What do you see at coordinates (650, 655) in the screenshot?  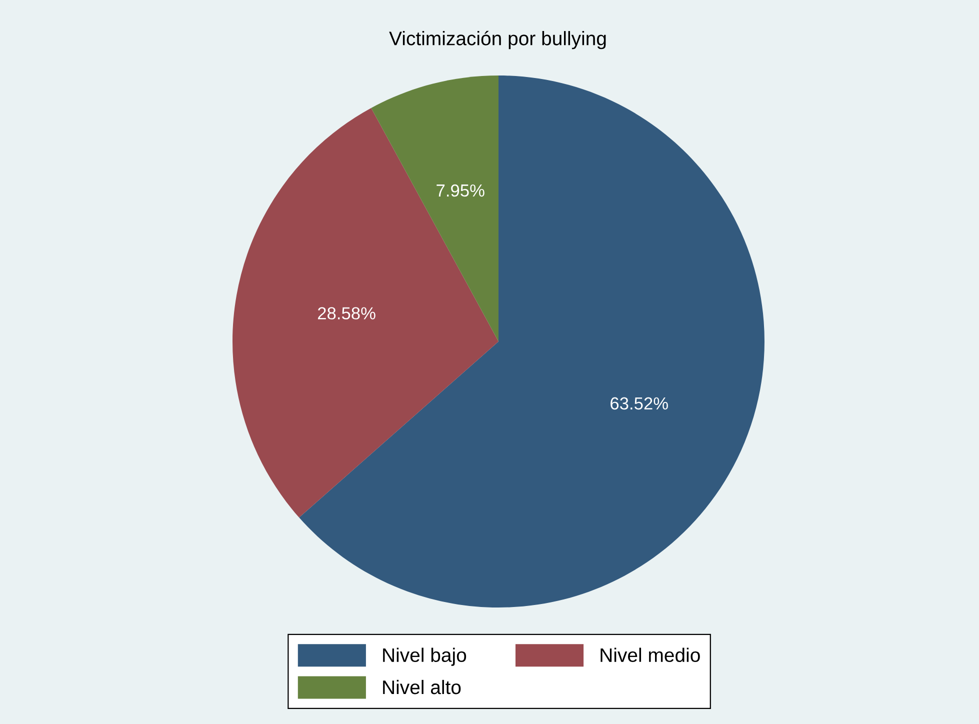 I see `legend-label: Nivel medio` at bounding box center [650, 655].